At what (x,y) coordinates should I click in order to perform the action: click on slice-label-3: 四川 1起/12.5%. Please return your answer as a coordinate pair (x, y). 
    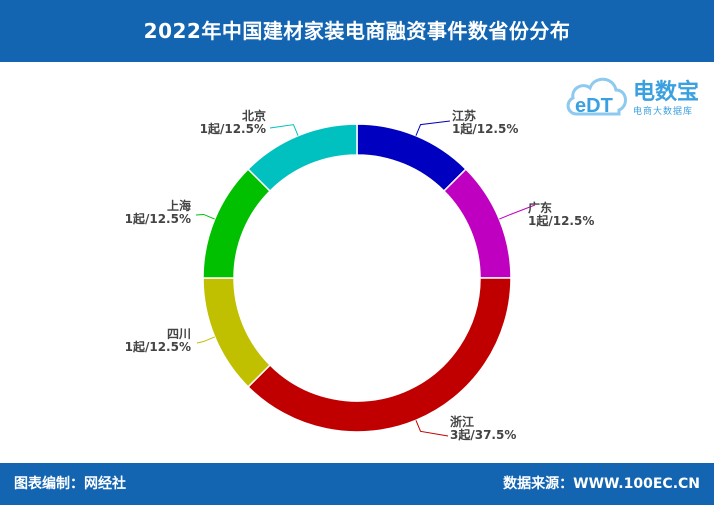
    Looking at the image, I should click on (151, 341).